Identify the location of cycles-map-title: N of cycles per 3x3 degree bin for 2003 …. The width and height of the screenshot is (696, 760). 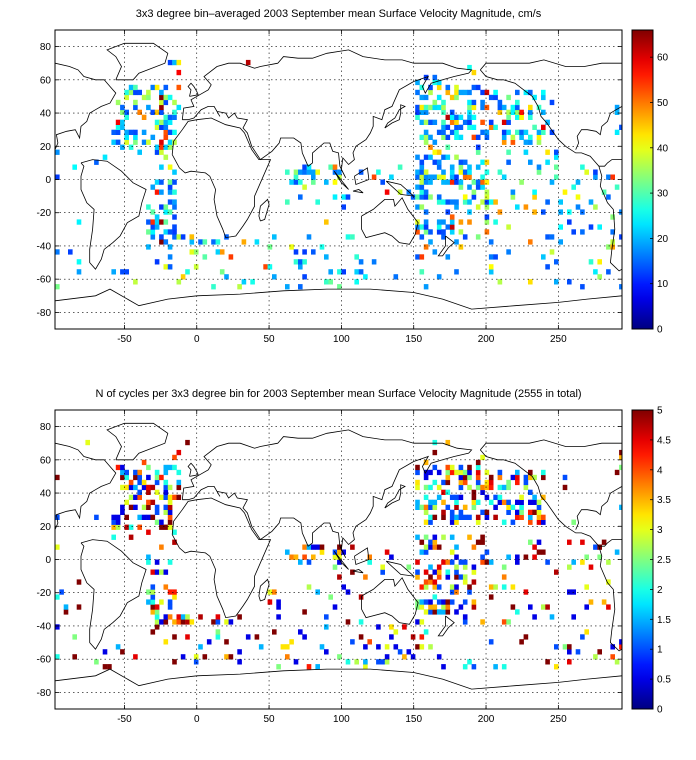
(338, 394).